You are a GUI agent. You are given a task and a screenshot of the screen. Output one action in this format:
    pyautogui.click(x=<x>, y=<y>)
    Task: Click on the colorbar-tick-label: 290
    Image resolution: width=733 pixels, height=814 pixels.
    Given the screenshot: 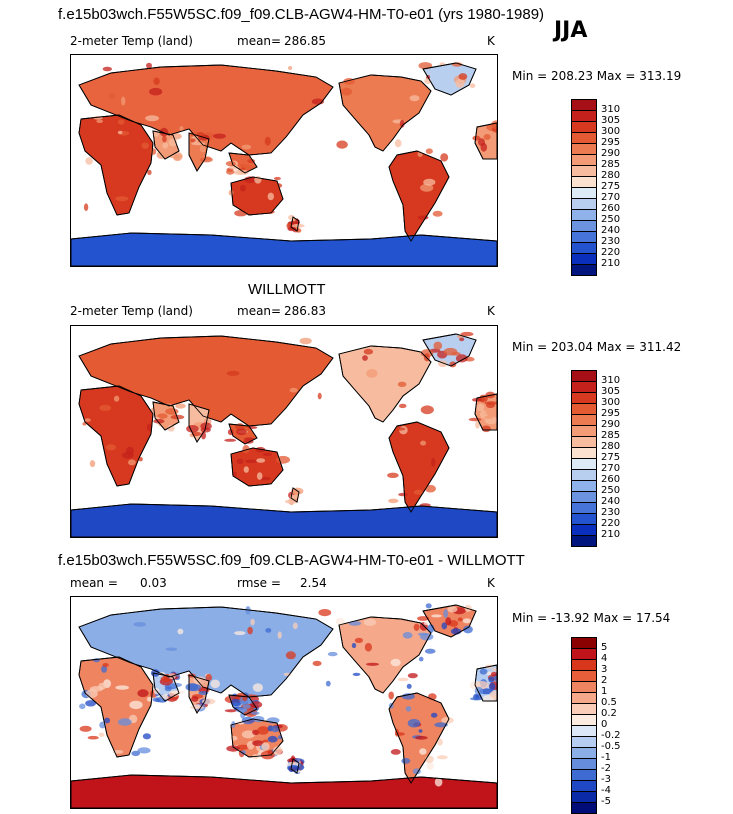 What is the action you would take?
    pyautogui.click(x=611, y=153)
    